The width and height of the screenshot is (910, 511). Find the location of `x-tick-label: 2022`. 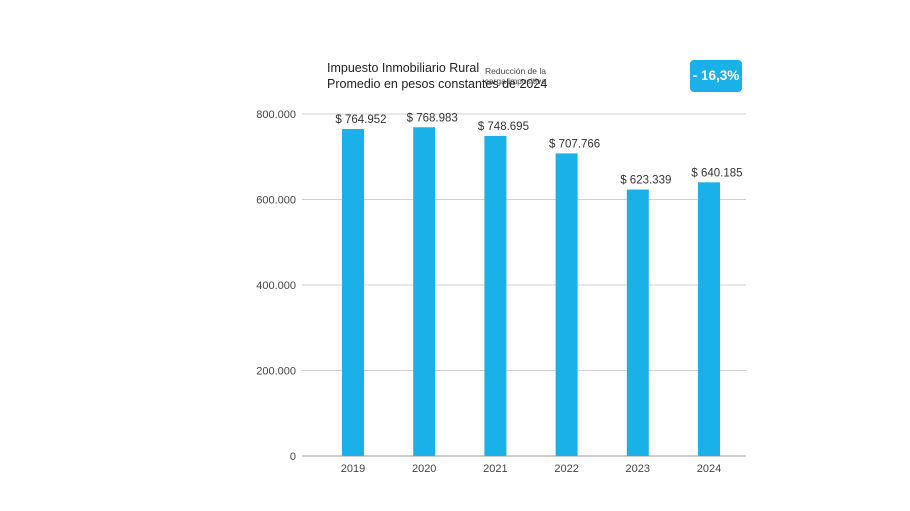

x-tick-label: 2022 is located at coordinates (566, 469).